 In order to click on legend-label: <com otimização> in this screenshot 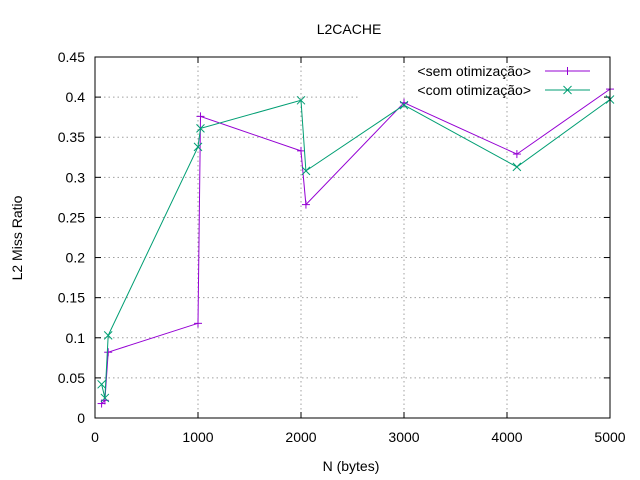, I will do `click(474, 90)`.